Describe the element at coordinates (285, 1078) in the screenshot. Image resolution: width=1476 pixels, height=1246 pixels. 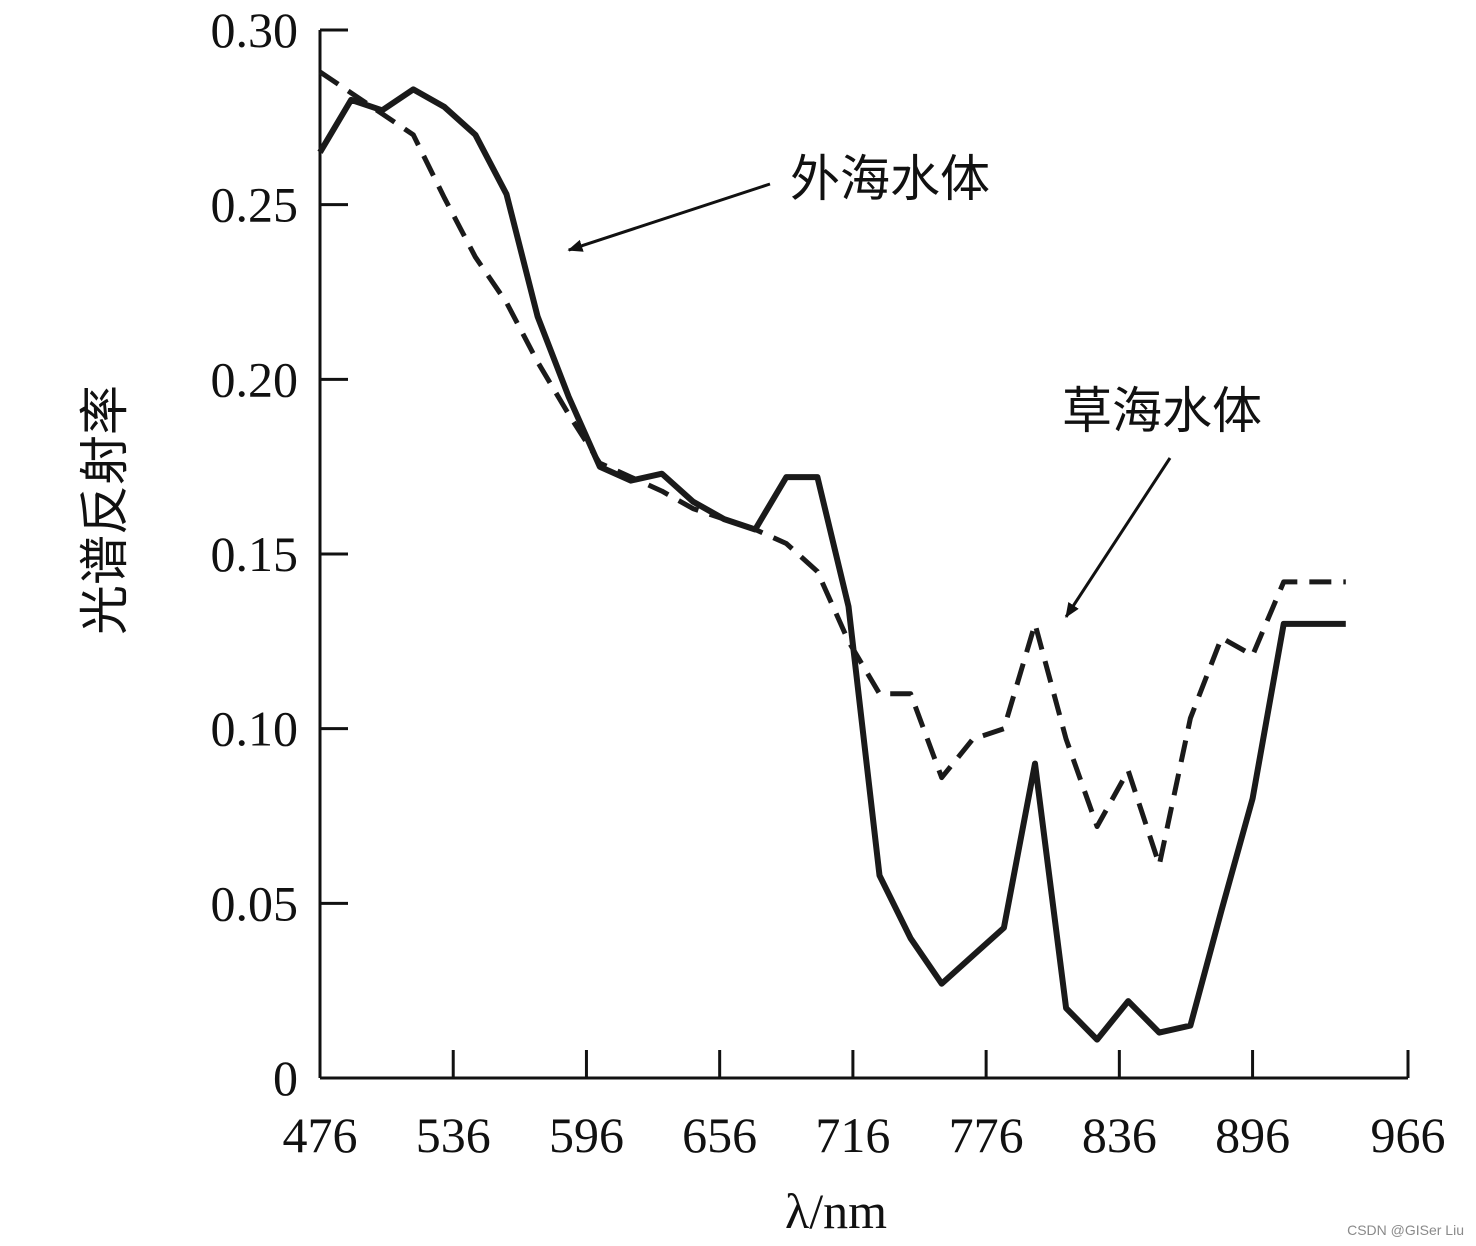
I see `y-tick-label: 0` at that location.